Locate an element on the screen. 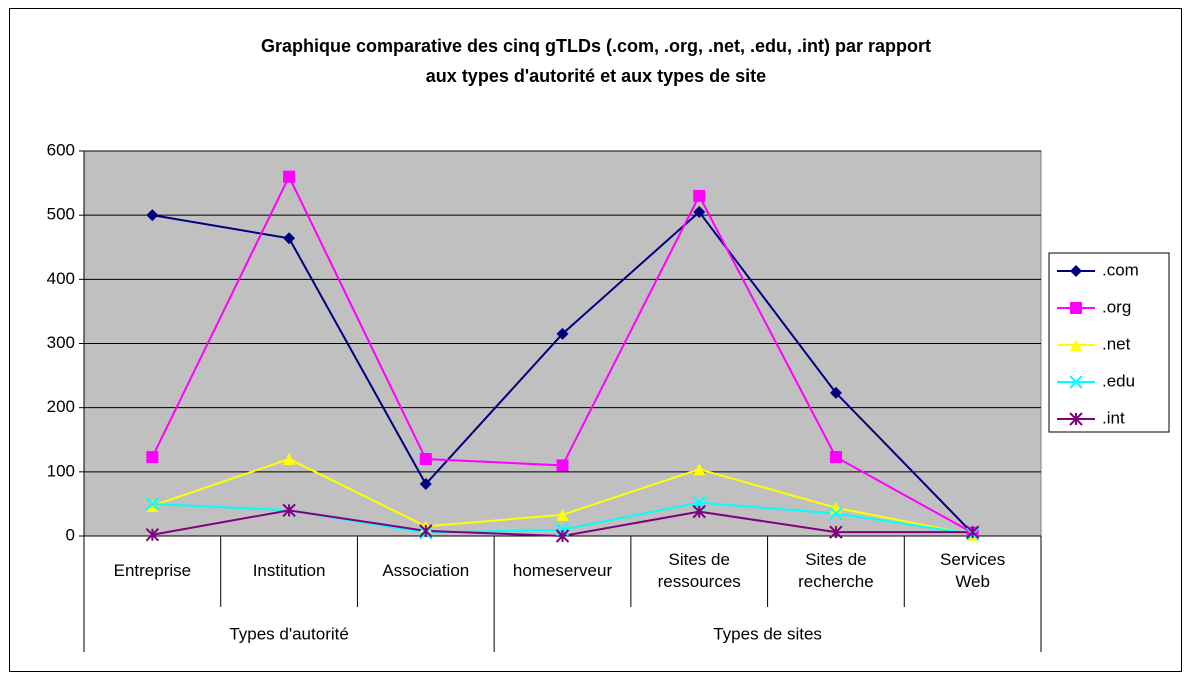  y-tick-label: 300 is located at coordinates (61, 342).